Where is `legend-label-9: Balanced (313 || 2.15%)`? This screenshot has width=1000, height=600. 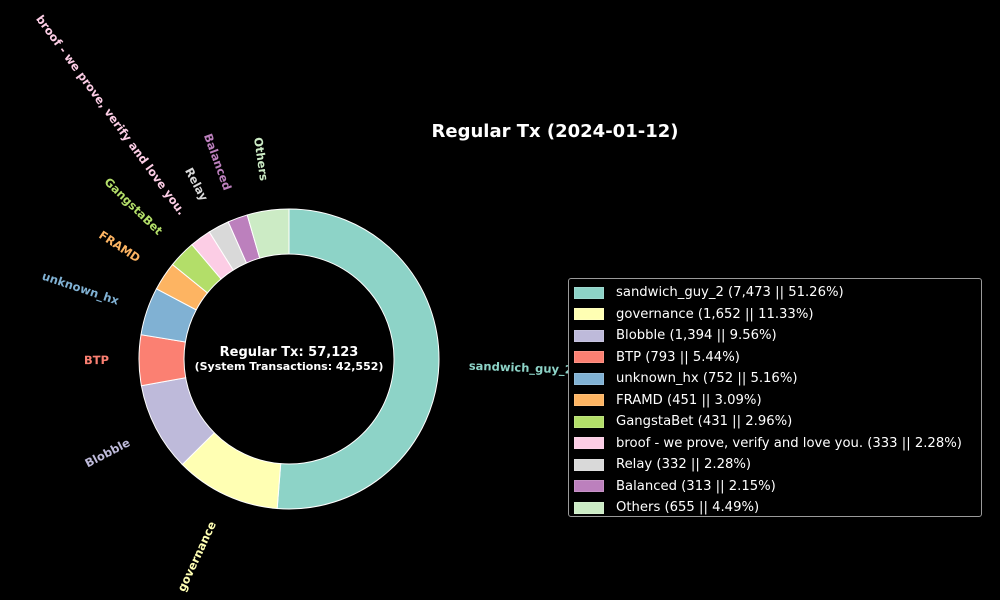
legend-label-9: Balanced (313 || 2.15%) is located at coordinates (696, 486).